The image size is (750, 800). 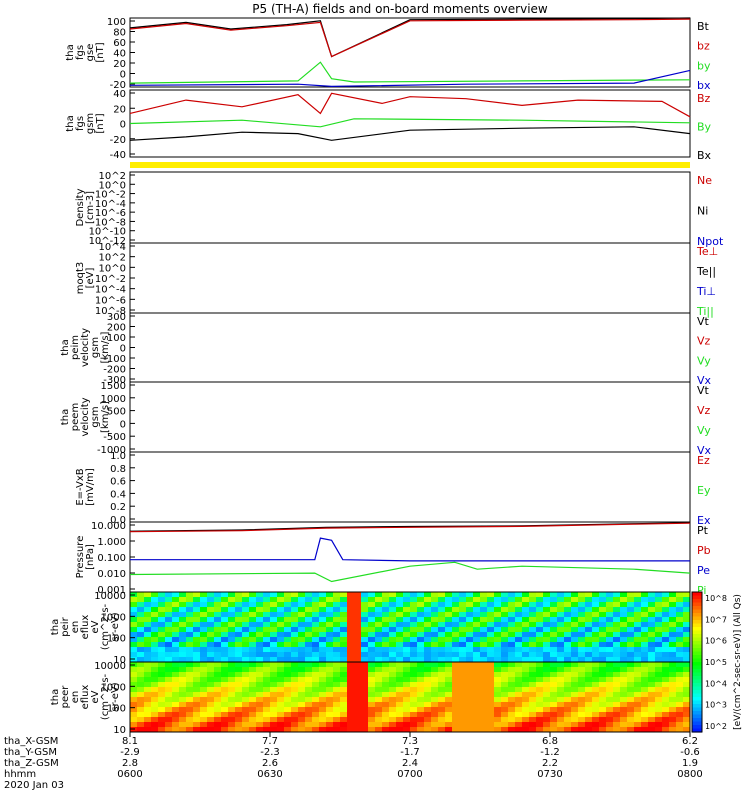 I want to click on y-tick-label: 10^0, so click(x=112, y=268).